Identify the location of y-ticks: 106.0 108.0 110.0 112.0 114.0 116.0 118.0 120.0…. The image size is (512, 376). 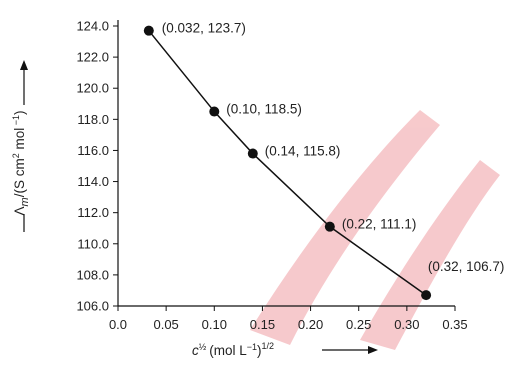
(97, 166).